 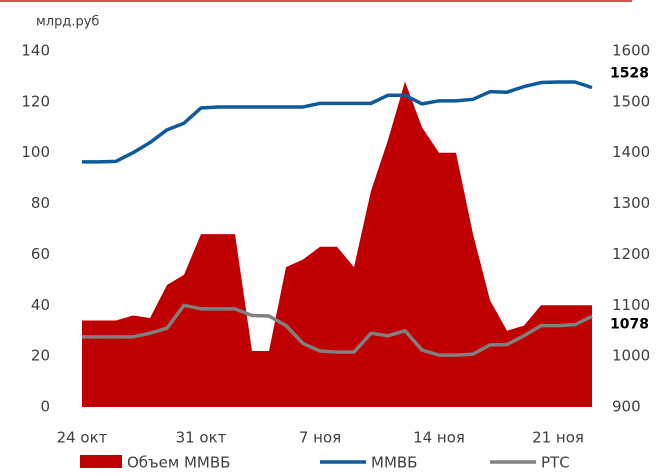 What do you see at coordinates (82, 438) in the screenshot?
I see `x-tick-label: 24 окт` at bounding box center [82, 438].